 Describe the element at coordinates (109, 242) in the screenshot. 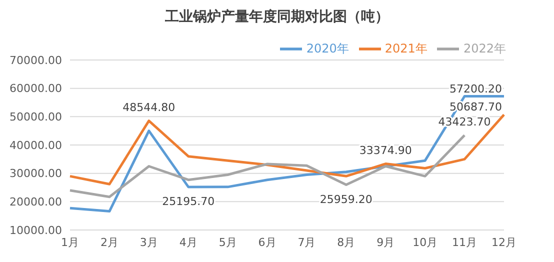

I see `x-tick-label: 2月` at that location.